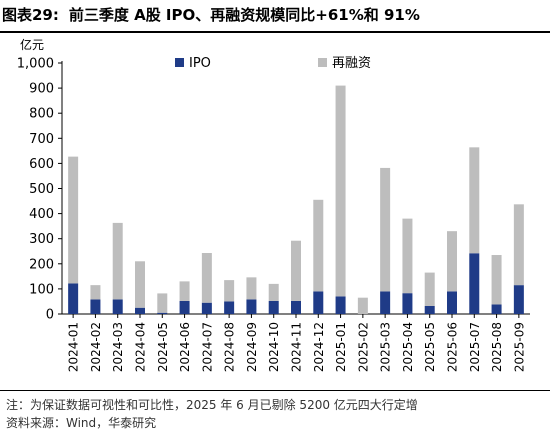 The image size is (550, 435). What do you see at coordinates (275, 390) in the screenshot?
I see `footer-divider` at bounding box center [275, 390].